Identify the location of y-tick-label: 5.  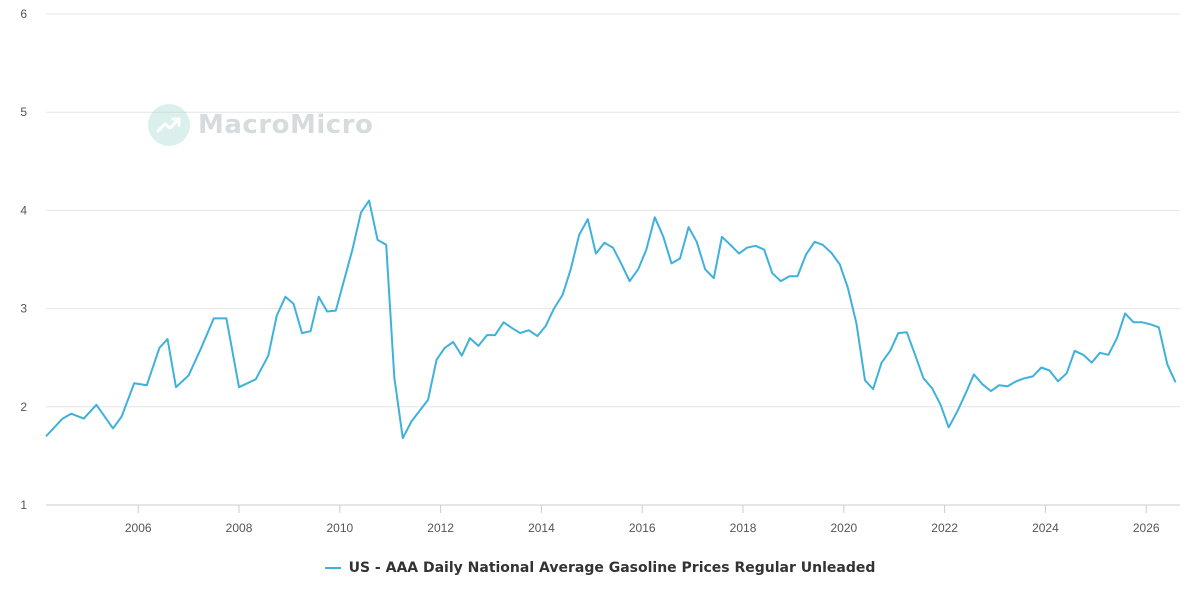
(23, 112).